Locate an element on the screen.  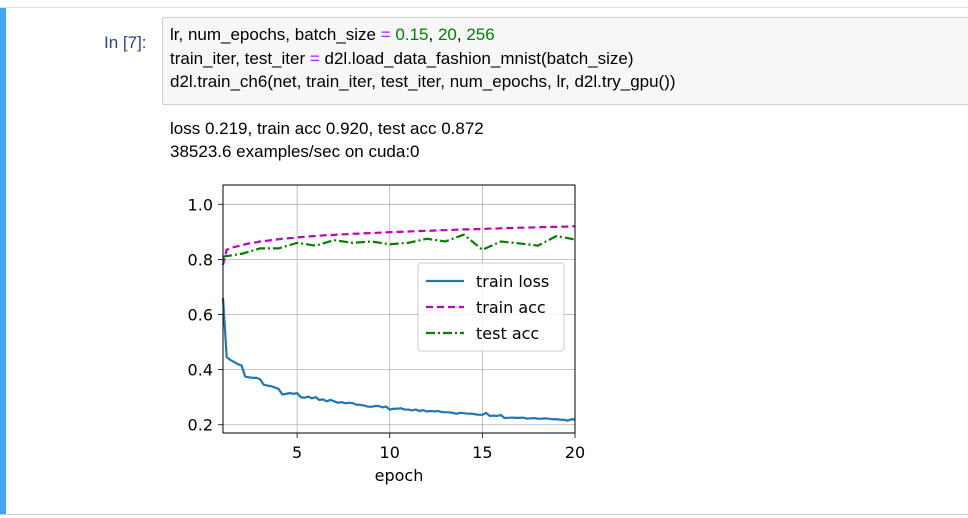
x-tick-label: 15 is located at coordinates (482, 452).